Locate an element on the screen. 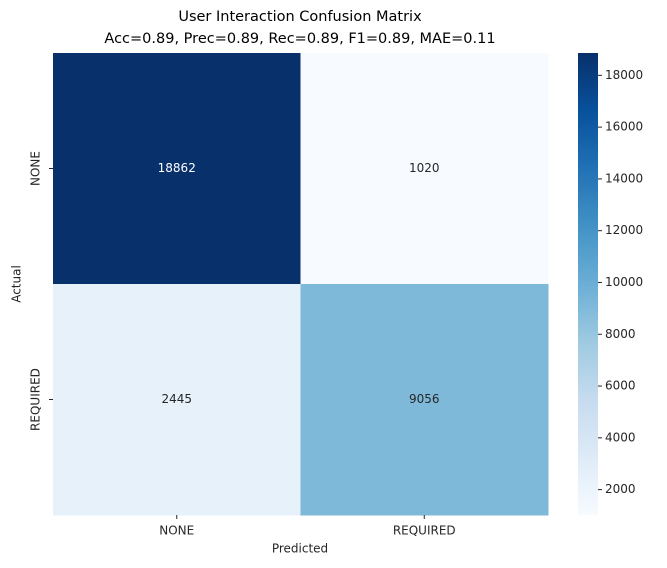 The width and height of the screenshot is (667, 568). colorbar-tick-label: 14000 is located at coordinates (624, 178).